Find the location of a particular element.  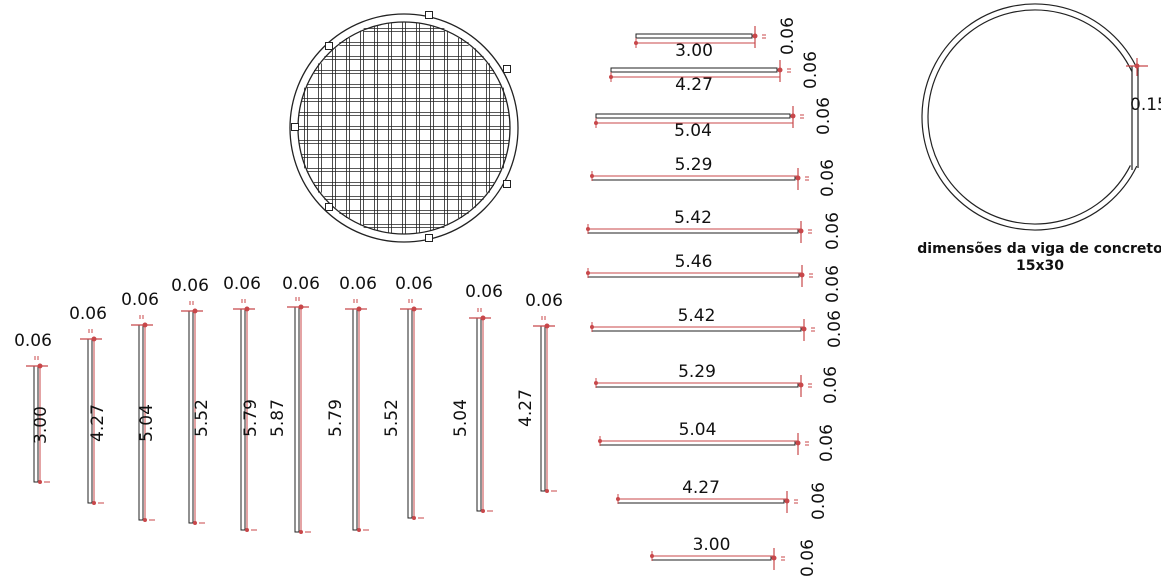

bar-length-label: 5.87 is located at coordinates (278, 418).